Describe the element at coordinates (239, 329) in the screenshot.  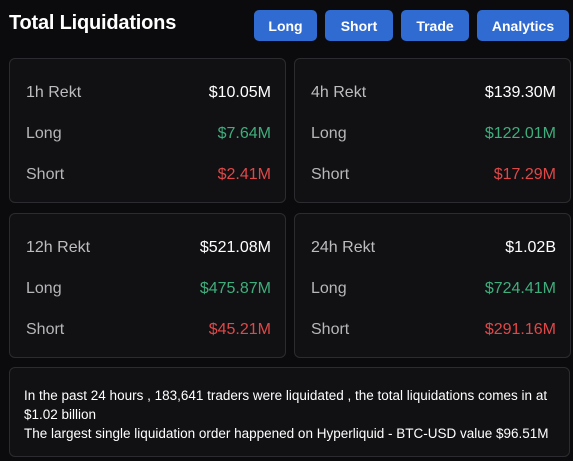
I see `short-value: $45.21M` at that location.